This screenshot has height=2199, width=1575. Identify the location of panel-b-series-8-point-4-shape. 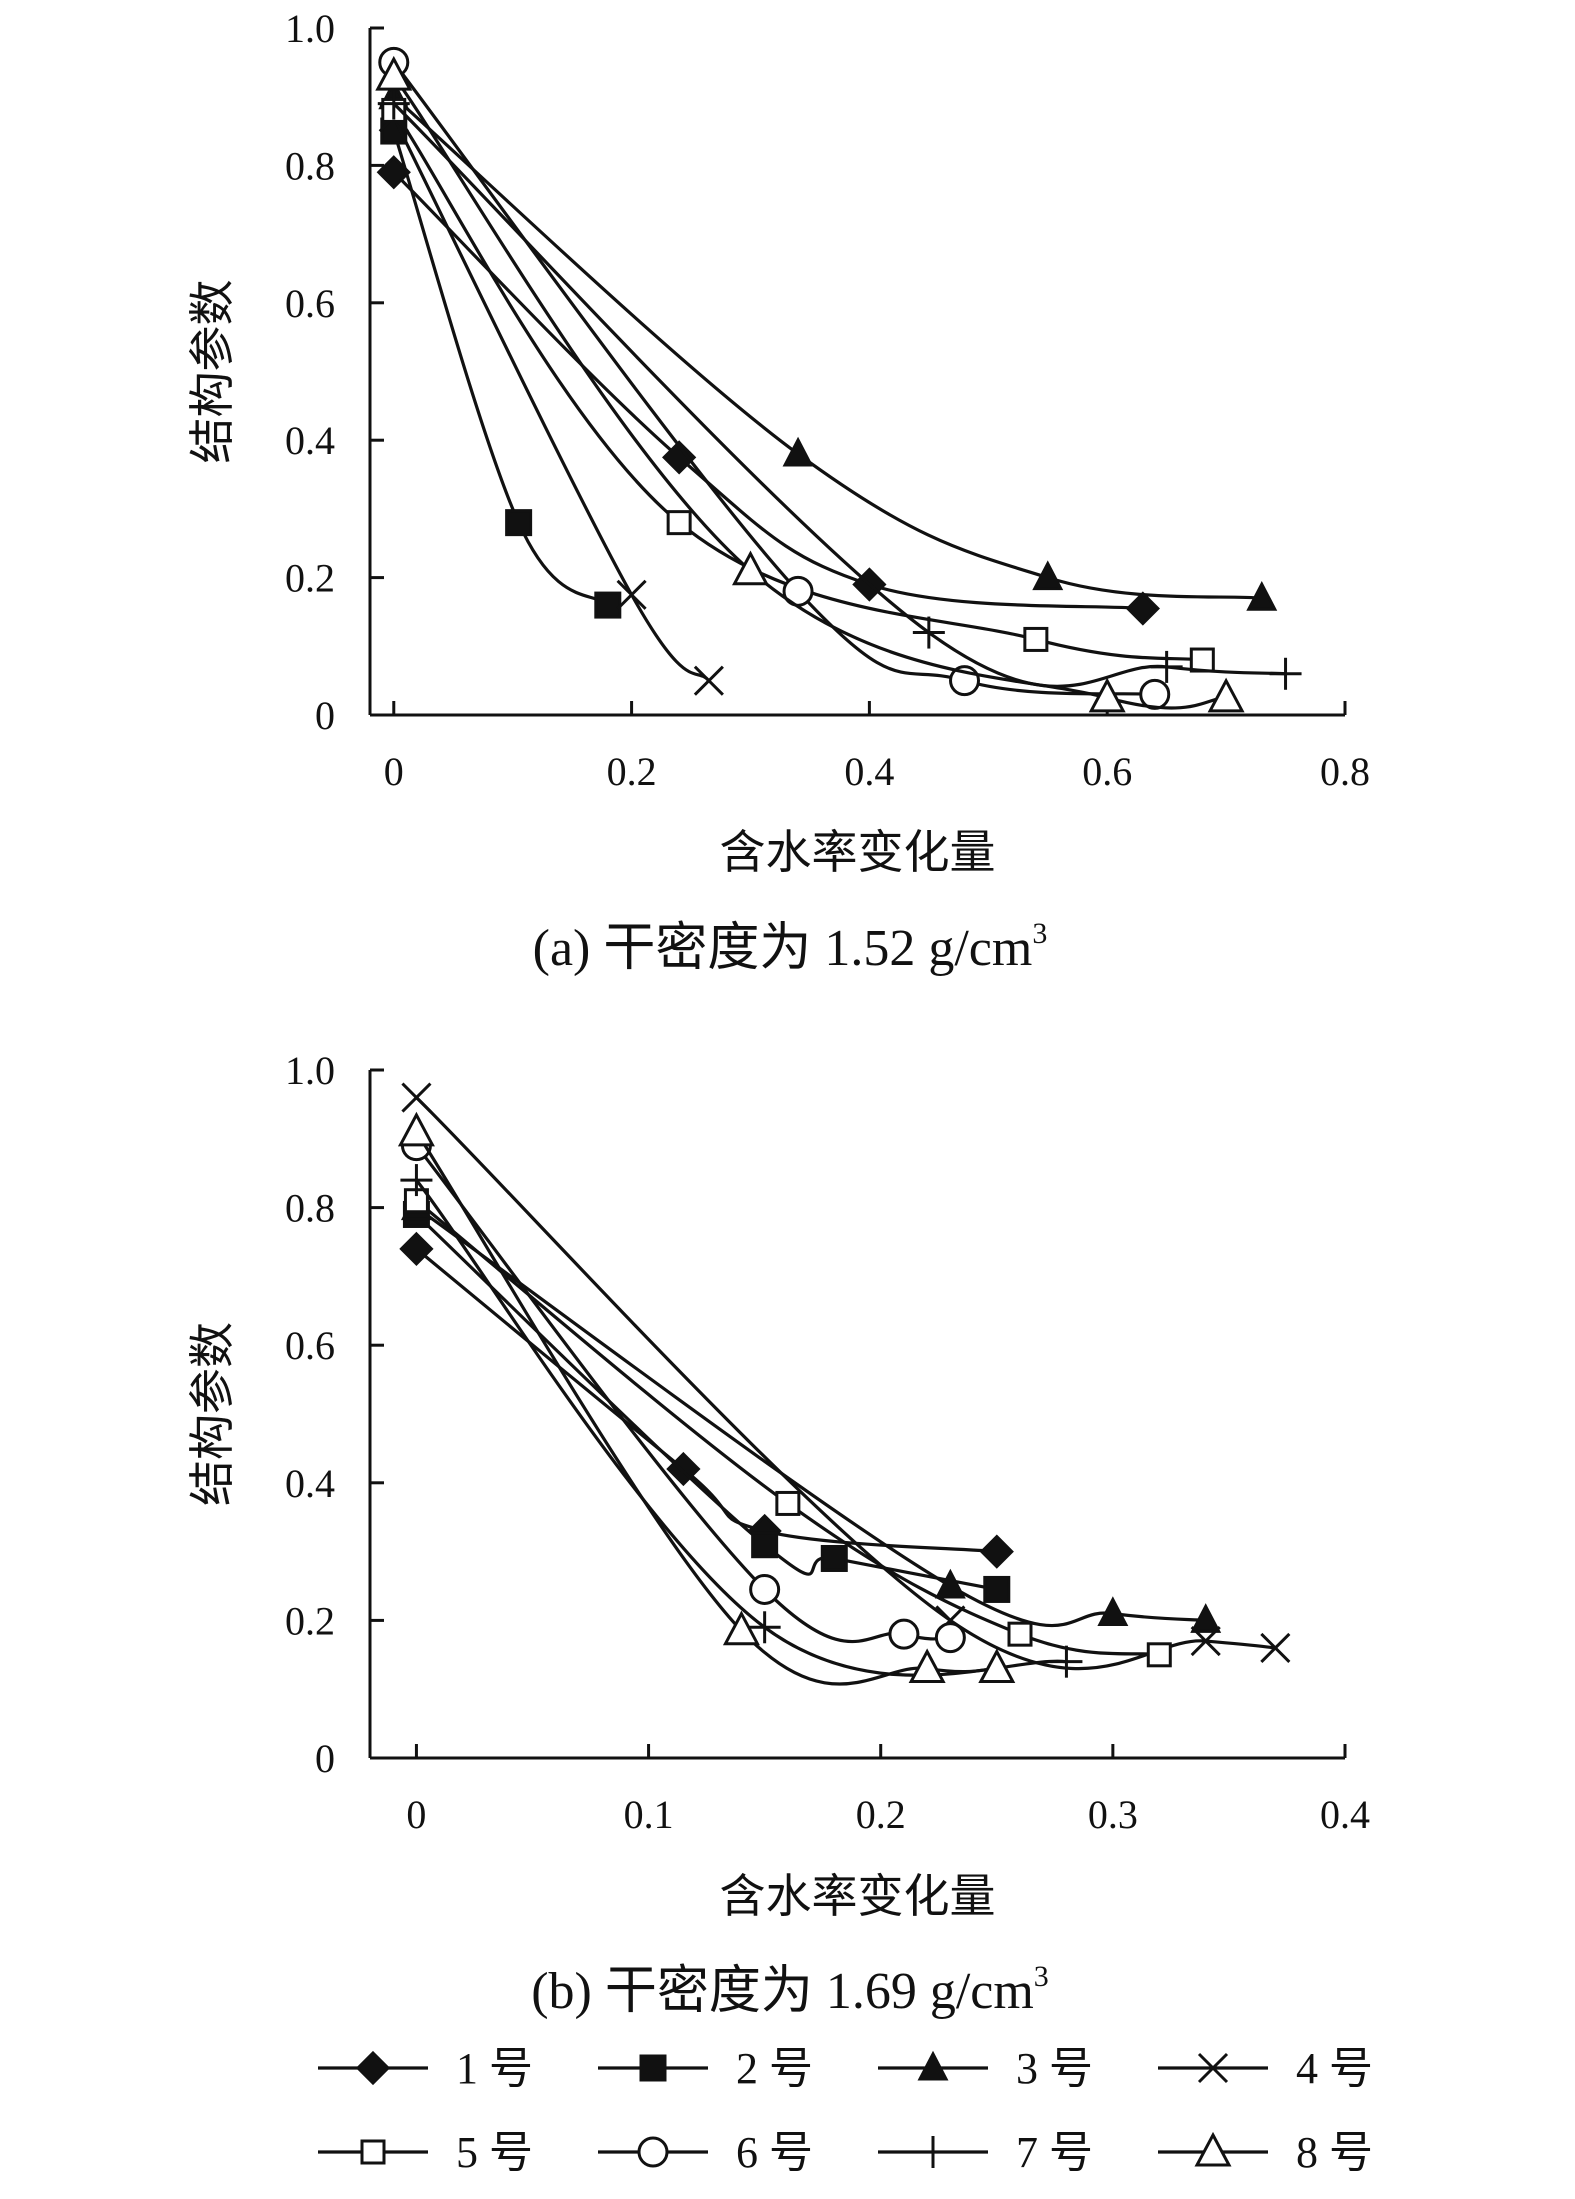
(997, 1666).